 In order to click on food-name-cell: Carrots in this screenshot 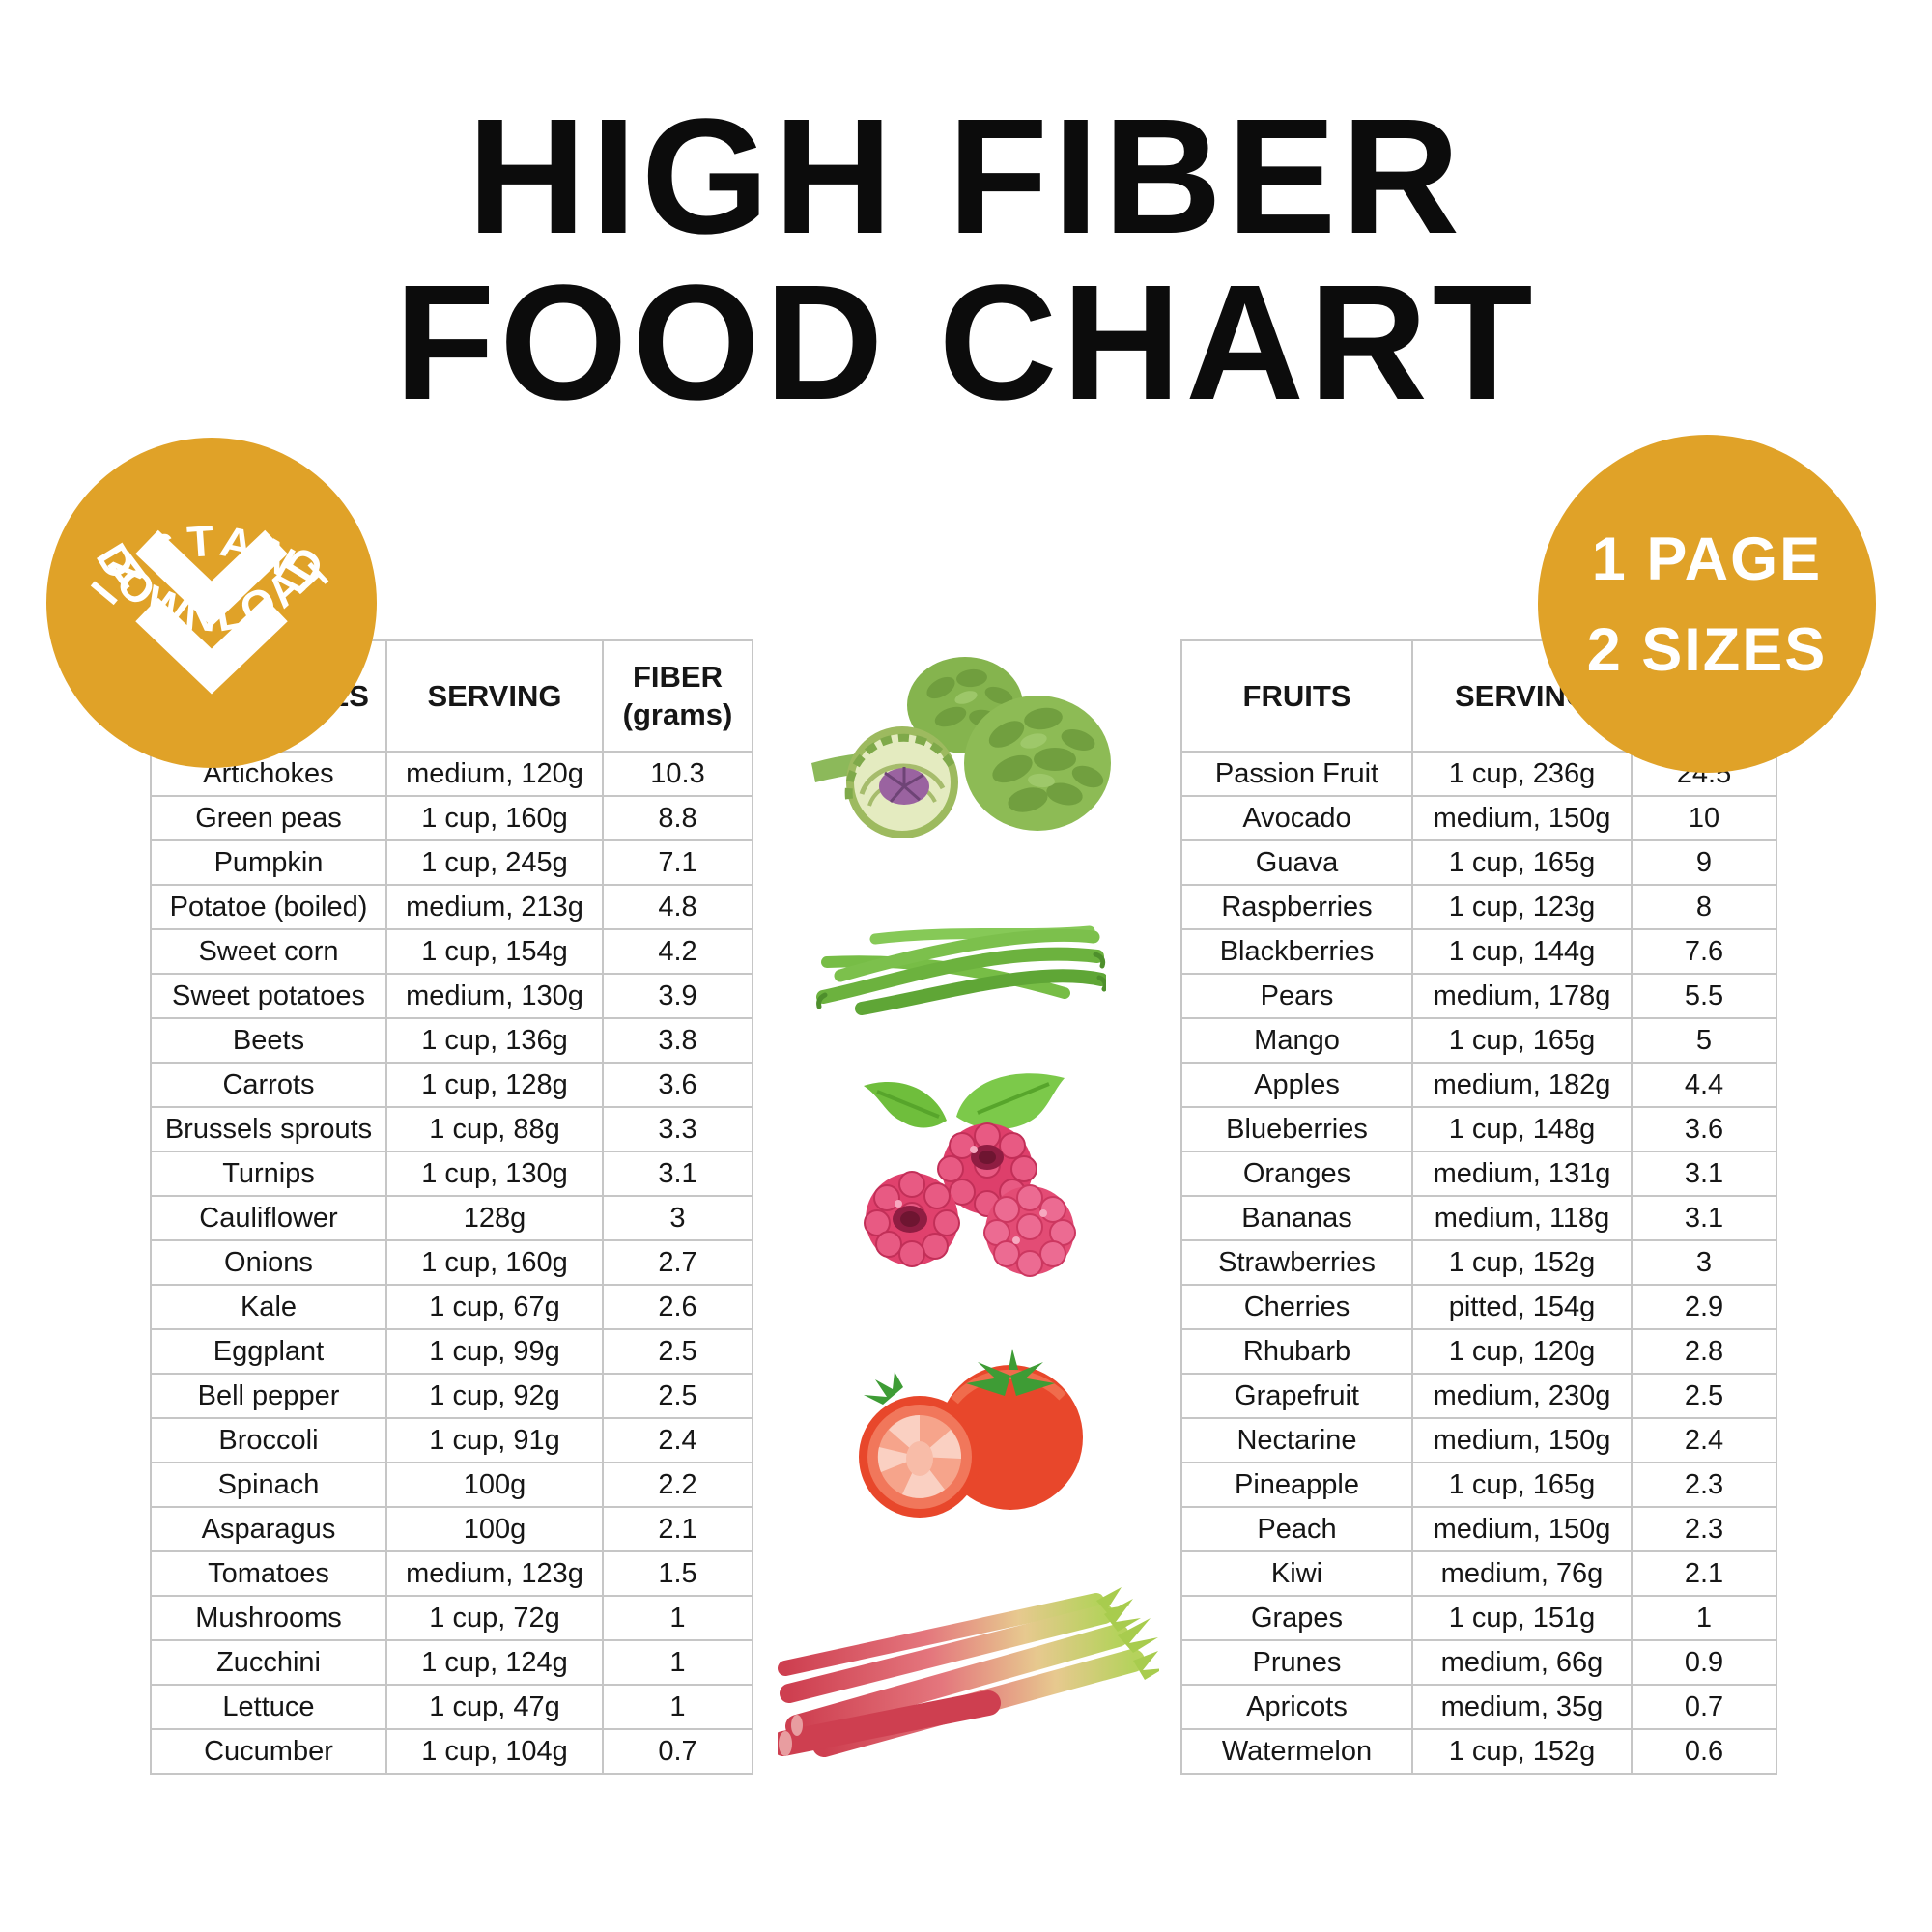, I will do `click(268, 1085)`.